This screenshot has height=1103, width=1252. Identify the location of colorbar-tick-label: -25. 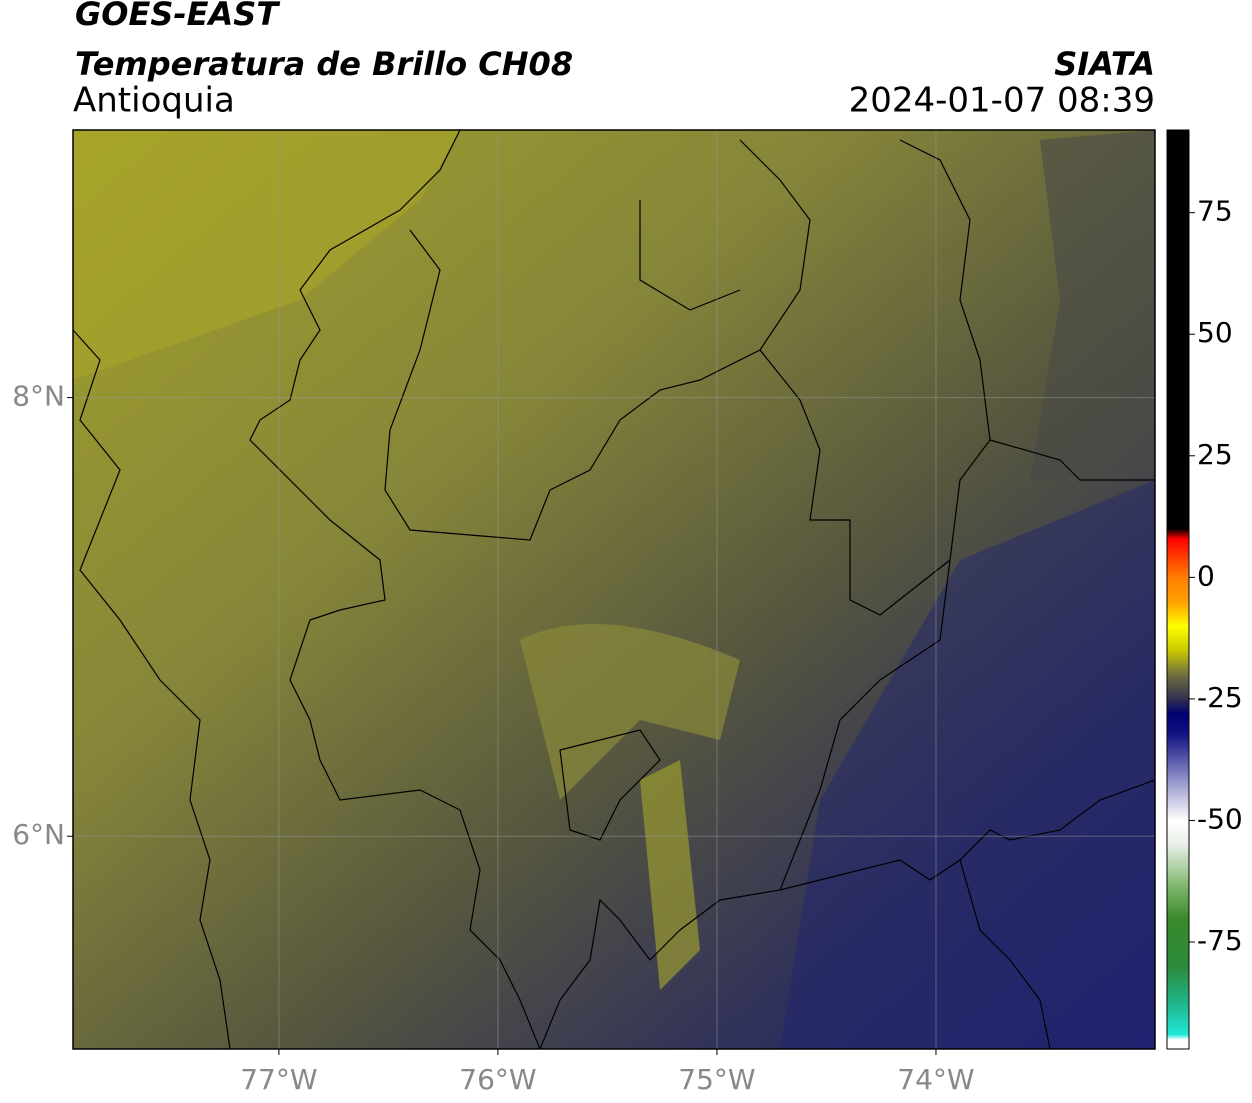
(1220, 697).